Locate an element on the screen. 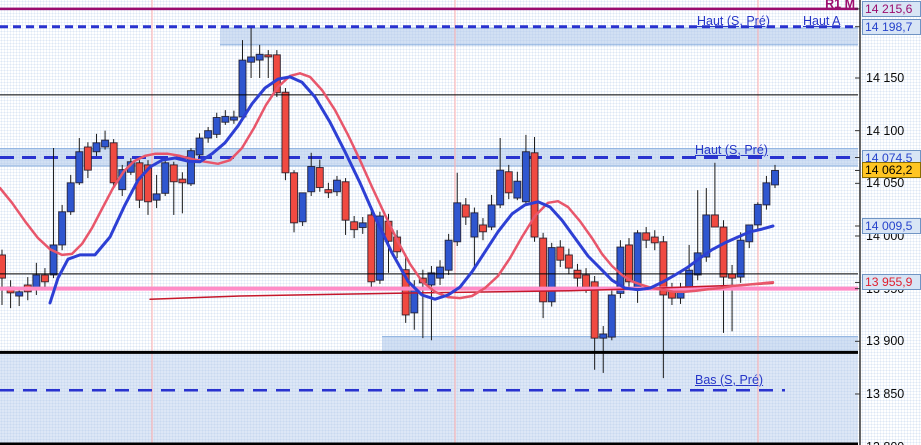  shaded-zone-zone-haute is located at coordinates (539, 36).